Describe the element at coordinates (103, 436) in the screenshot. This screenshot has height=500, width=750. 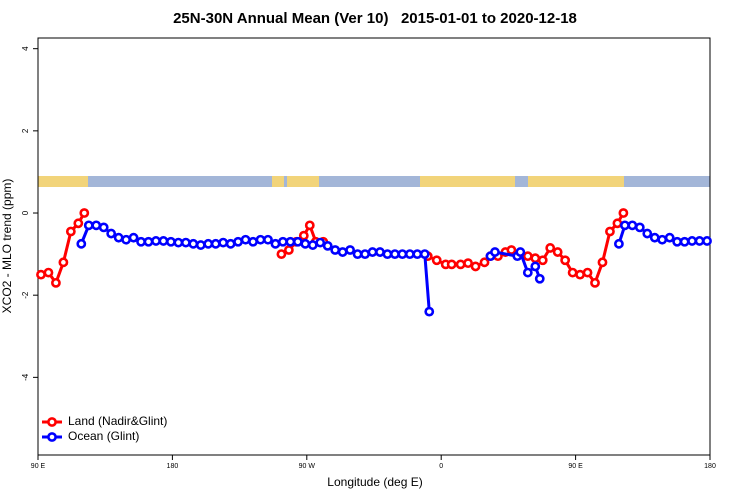
I see `legend-label: Ocean (Glint)` at that location.